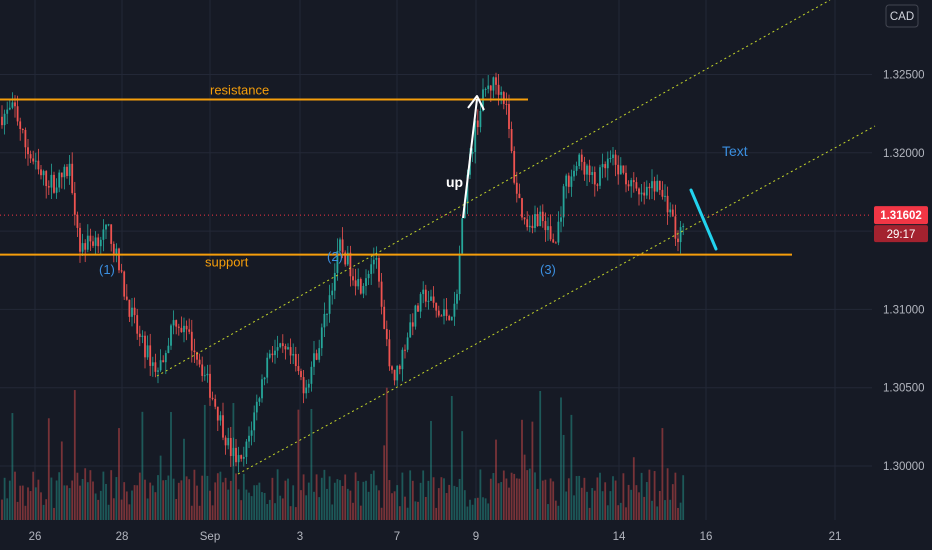 The image size is (932, 550). Describe the element at coordinates (300, 537) in the screenshot. I see `x-tick-label: 3` at that location.